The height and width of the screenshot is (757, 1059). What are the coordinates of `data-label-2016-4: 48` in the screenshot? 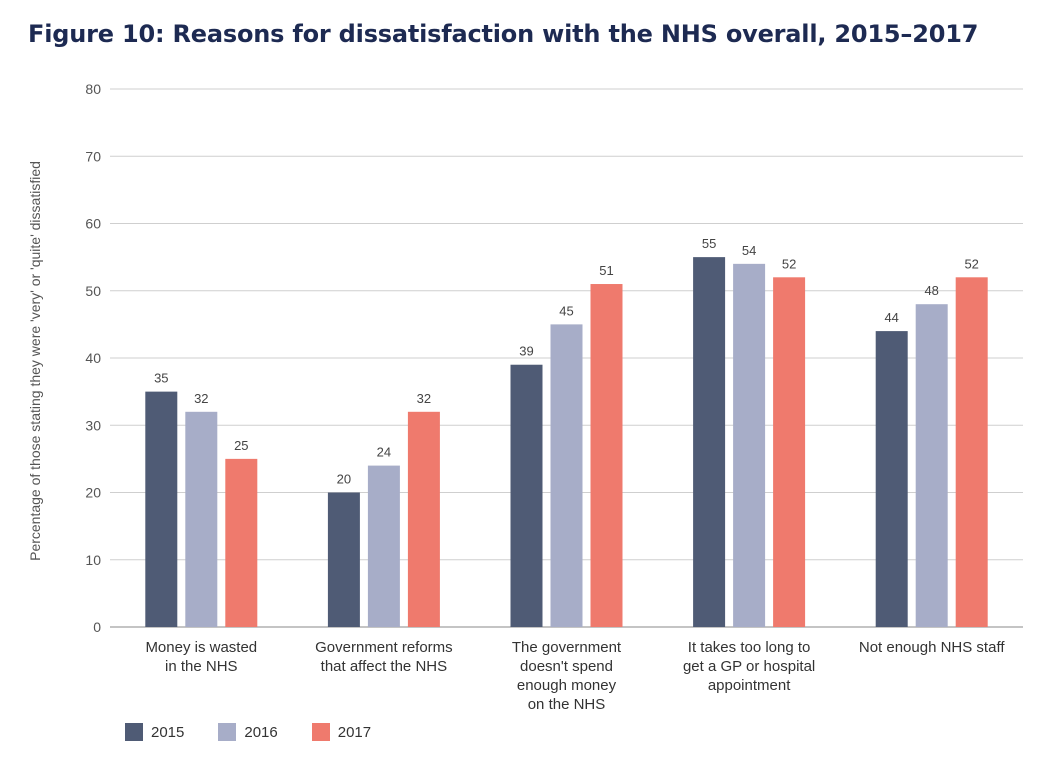 It's located at (931, 290).